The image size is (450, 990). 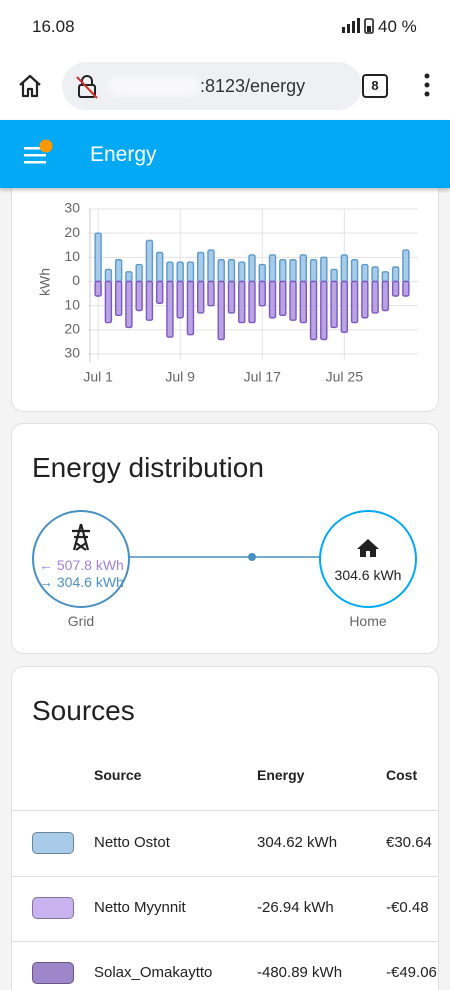 What do you see at coordinates (153, 972) in the screenshot?
I see `source-name: Solax_Omakaytto` at bounding box center [153, 972].